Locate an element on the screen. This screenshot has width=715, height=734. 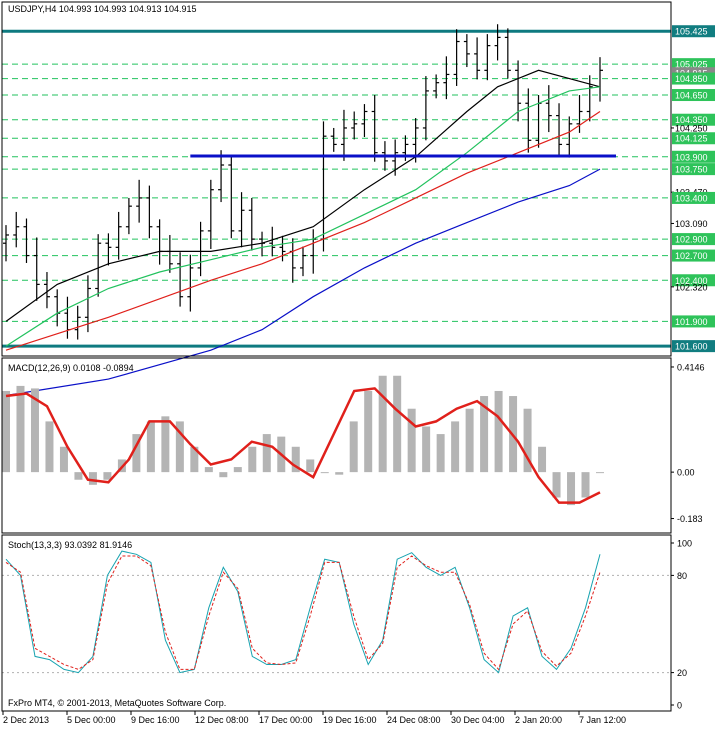
macd-axis-label: 0.00 is located at coordinates (686, 473).